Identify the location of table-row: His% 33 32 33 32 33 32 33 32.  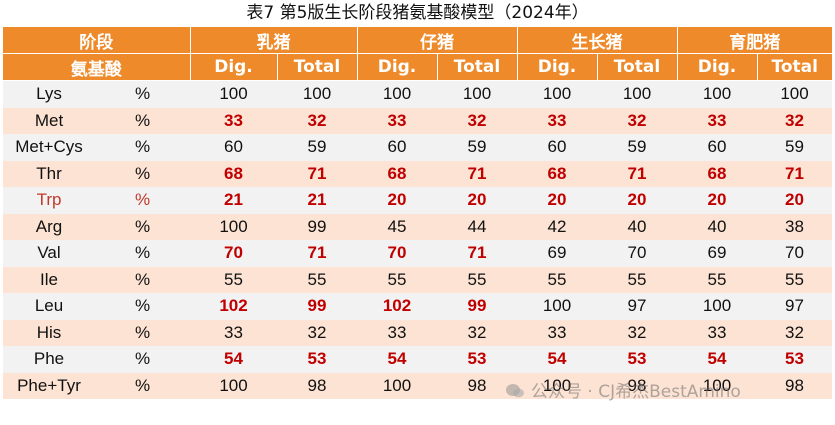
(417, 332).